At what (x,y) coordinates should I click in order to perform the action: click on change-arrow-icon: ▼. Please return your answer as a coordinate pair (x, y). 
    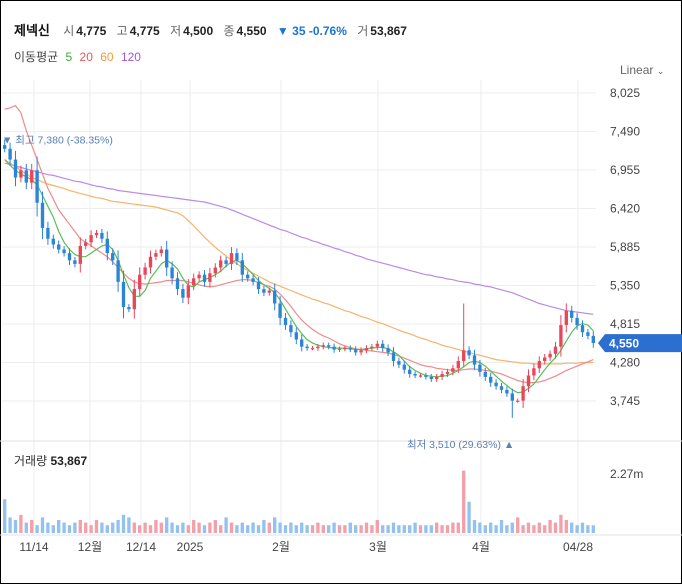
    Looking at the image, I should click on (282, 31).